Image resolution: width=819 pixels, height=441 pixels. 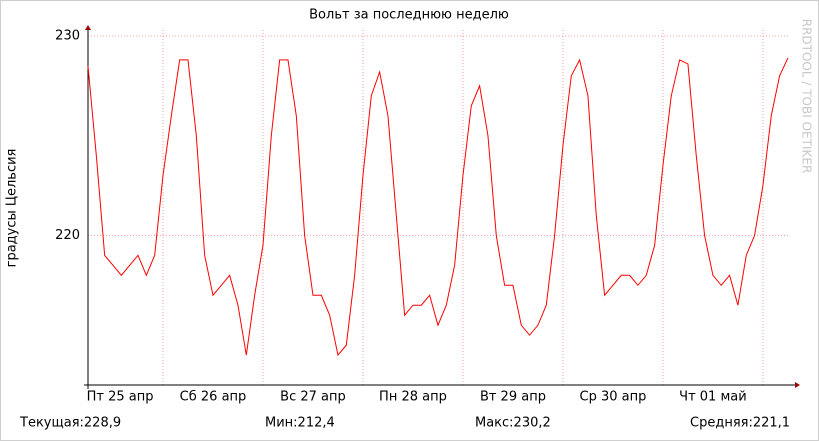 What do you see at coordinates (213, 397) in the screenshot?
I see `x-tick-label: Сб 26 апр` at bounding box center [213, 397].